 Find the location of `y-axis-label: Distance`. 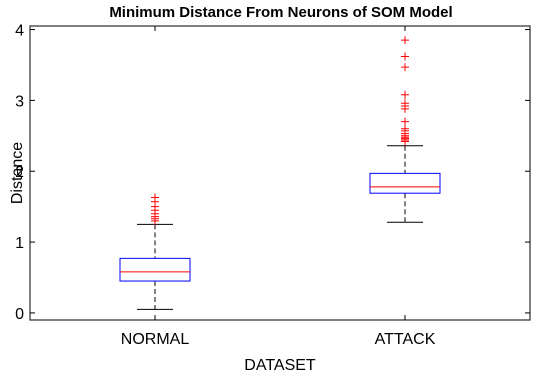

y-axis-label: Distance is located at coordinates (17, 173).